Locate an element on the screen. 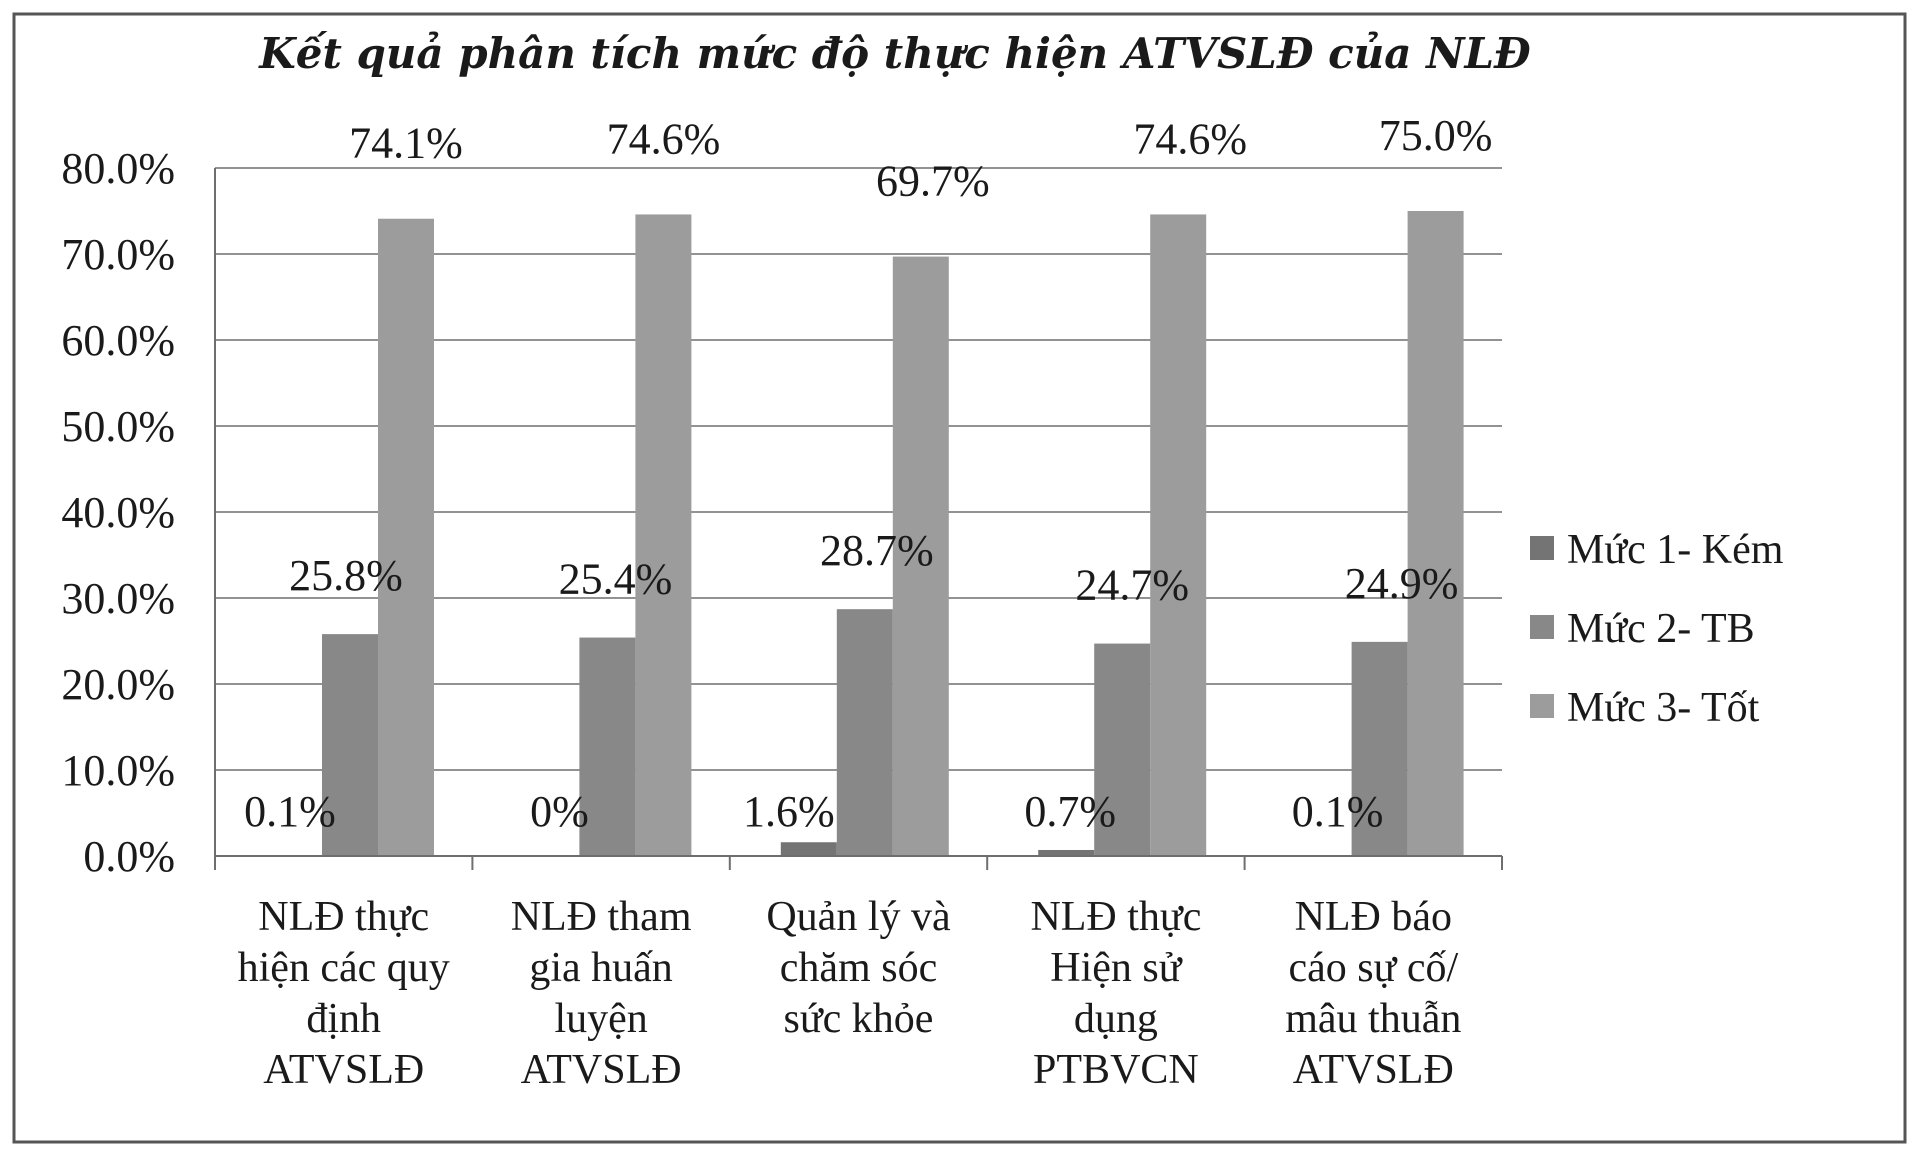 This screenshot has width=1920, height=1156. data-label: 75.0% is located at coordinates (1436, 135).